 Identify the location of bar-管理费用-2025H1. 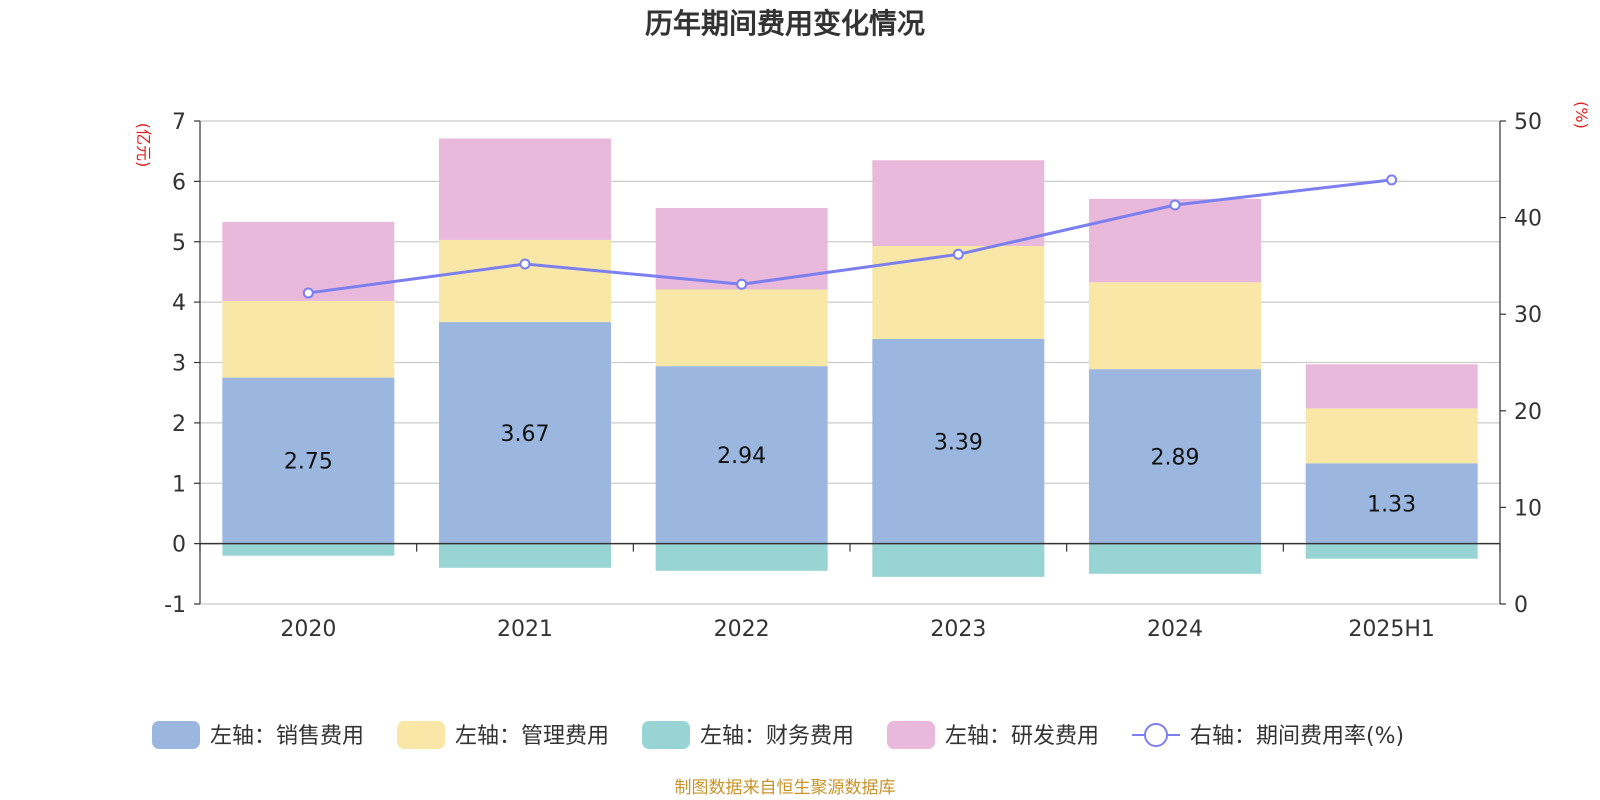
(1391, 436).